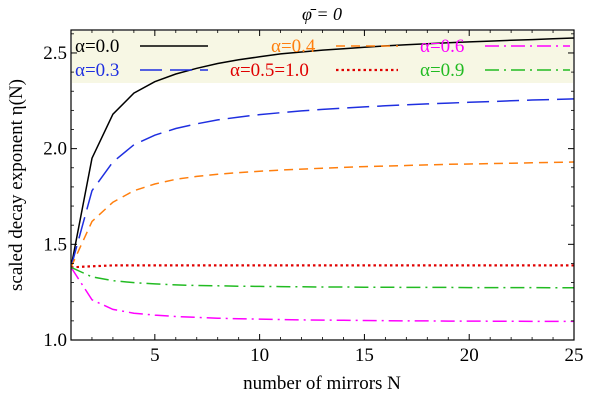  Describe the element at coordinates (259, 355) in the screenshot. I see `x-tick-label: 10` at that location.